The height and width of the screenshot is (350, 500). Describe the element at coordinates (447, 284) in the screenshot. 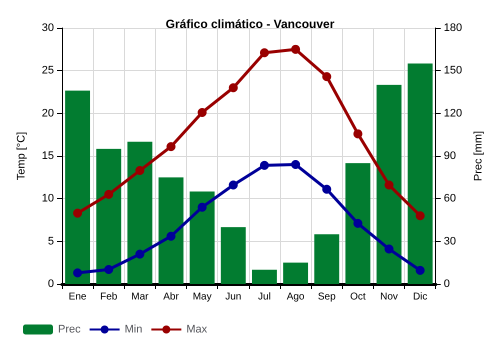

I see `y2-tick-label: 0` at that location.